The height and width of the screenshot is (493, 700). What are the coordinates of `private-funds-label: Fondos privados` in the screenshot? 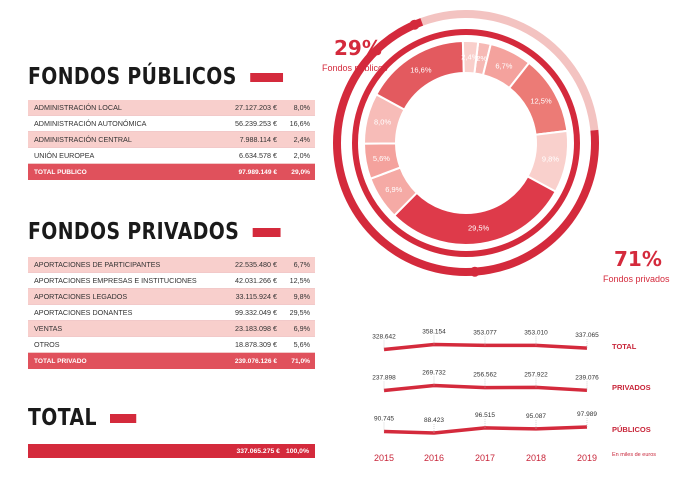 It's located at (636, 279).